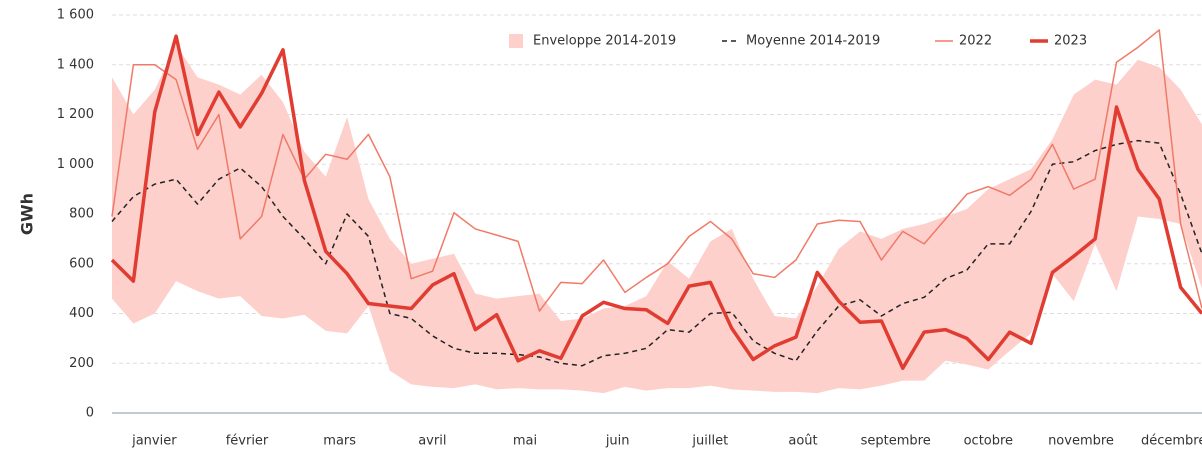 The height and width of the screenshot is (457, 1202). What do you see at coordinates (1070, 41) in the screenshot?
I see `legend-label: 2023` at bounding box center [1070, 41].